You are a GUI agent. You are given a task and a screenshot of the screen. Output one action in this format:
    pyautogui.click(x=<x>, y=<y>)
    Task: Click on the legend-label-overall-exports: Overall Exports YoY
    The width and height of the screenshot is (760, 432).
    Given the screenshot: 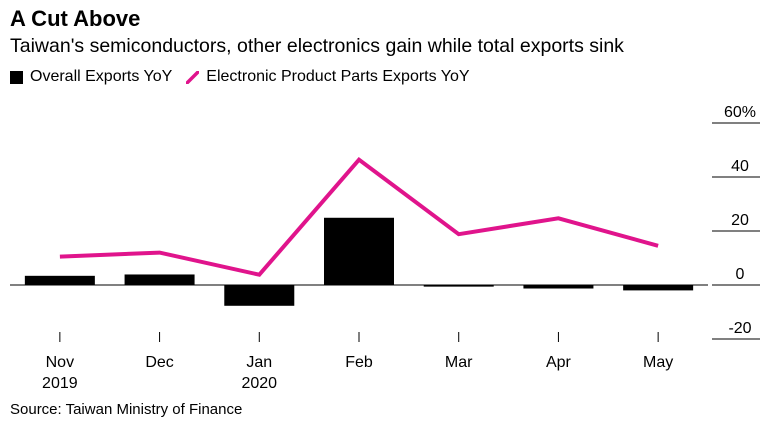 What is the action you would take?
    pyautogui.click(x=101, y=76)
    